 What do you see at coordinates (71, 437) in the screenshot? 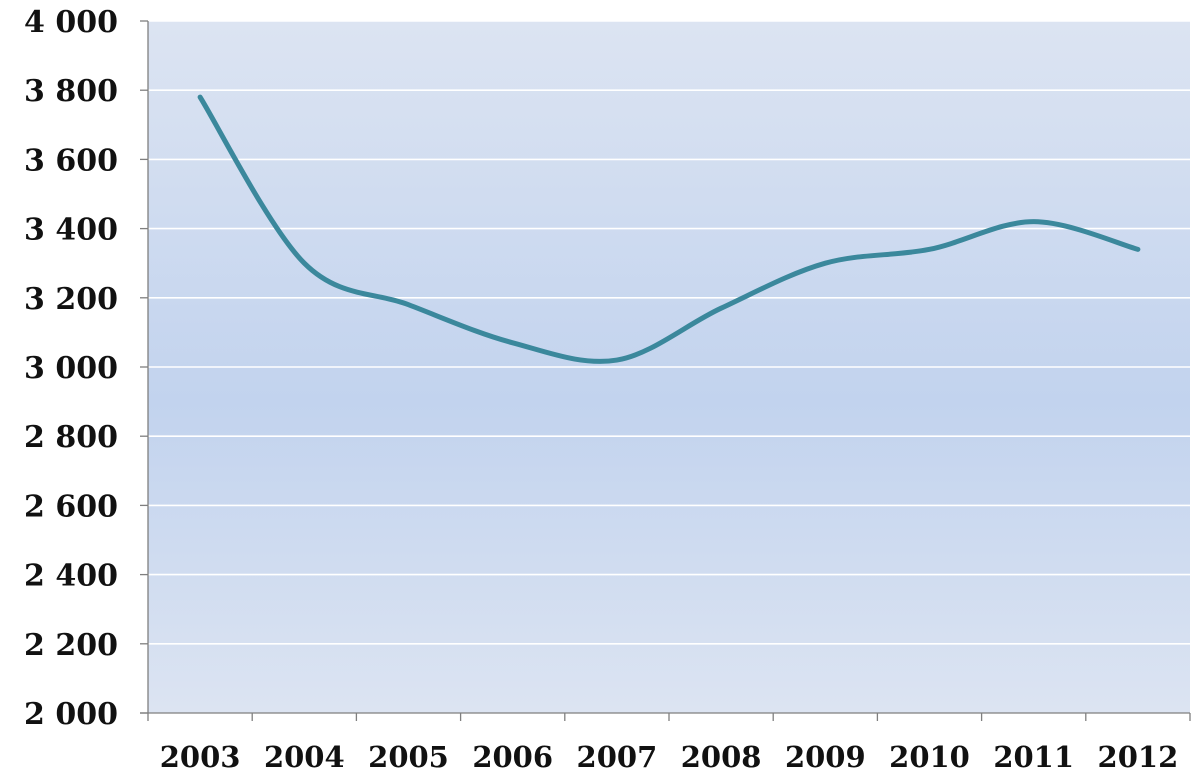
I see `y-tick-label: 2 800` at bounding box center [71, 437].